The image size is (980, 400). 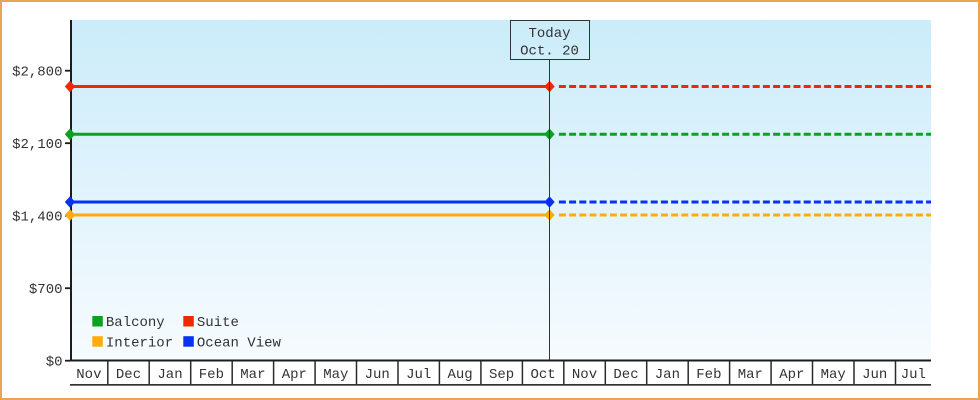 I want to click on svg-text: Balcony, so click(x=135, y=323).